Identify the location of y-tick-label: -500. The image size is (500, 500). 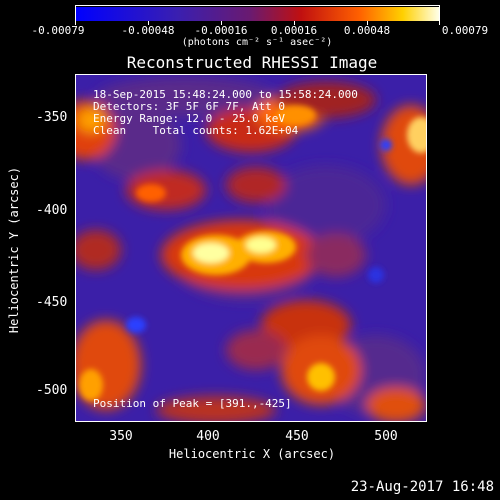
(52, 390).